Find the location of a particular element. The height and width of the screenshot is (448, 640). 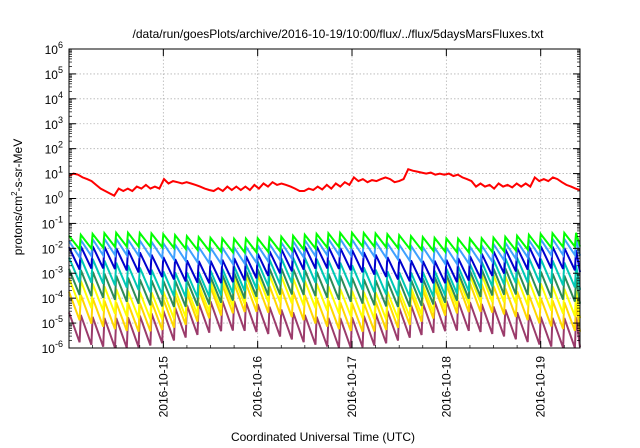

y-tick-label: 10⁻³ is located at coordinates (52, 272).